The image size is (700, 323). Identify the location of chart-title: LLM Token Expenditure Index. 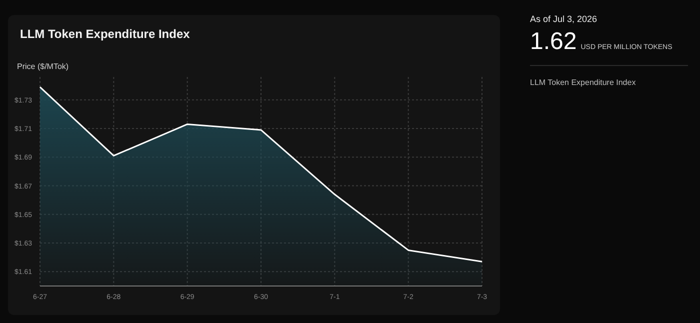
(105, 34).